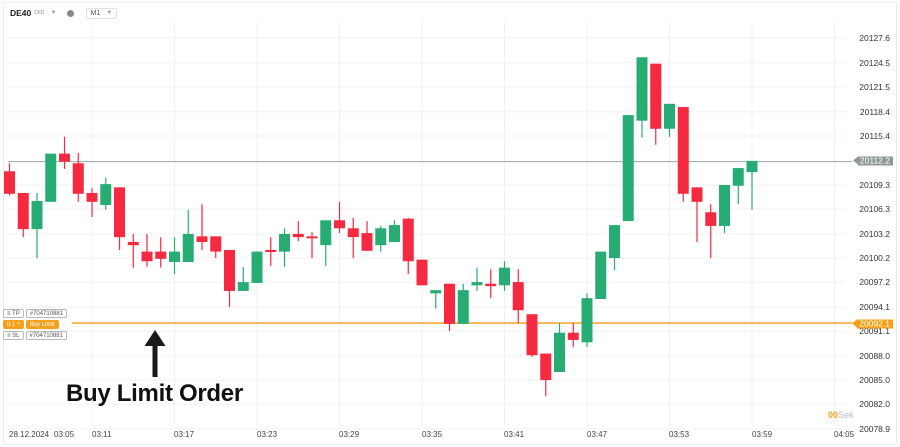 This screenshot has height=447, width=900. Describe the element at coordinates (679, 434) in the screenshot. I see `time-axis-label: 03:53` at that location.